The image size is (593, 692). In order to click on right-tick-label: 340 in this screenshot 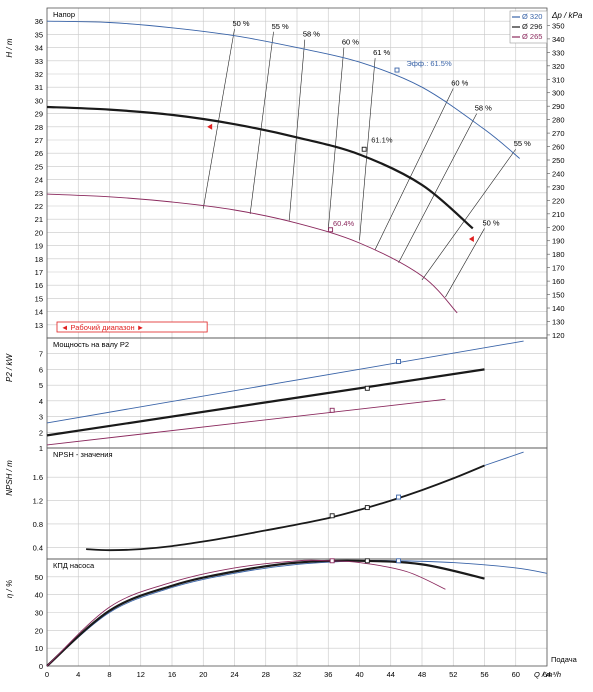, I will do `click(558, 39)`.